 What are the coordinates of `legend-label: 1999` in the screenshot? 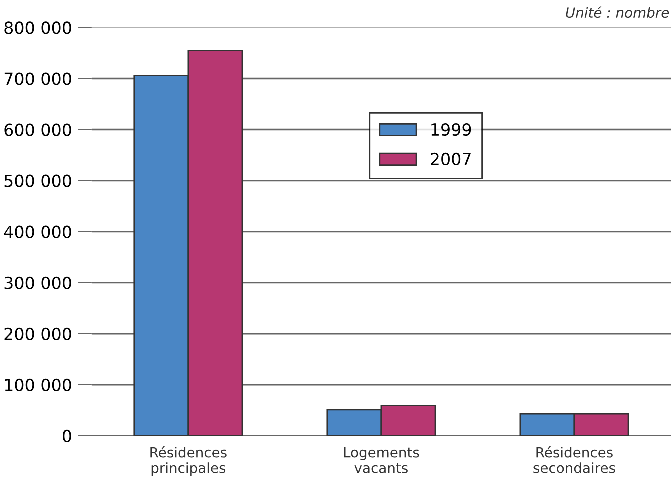 It's located at (452, 129).